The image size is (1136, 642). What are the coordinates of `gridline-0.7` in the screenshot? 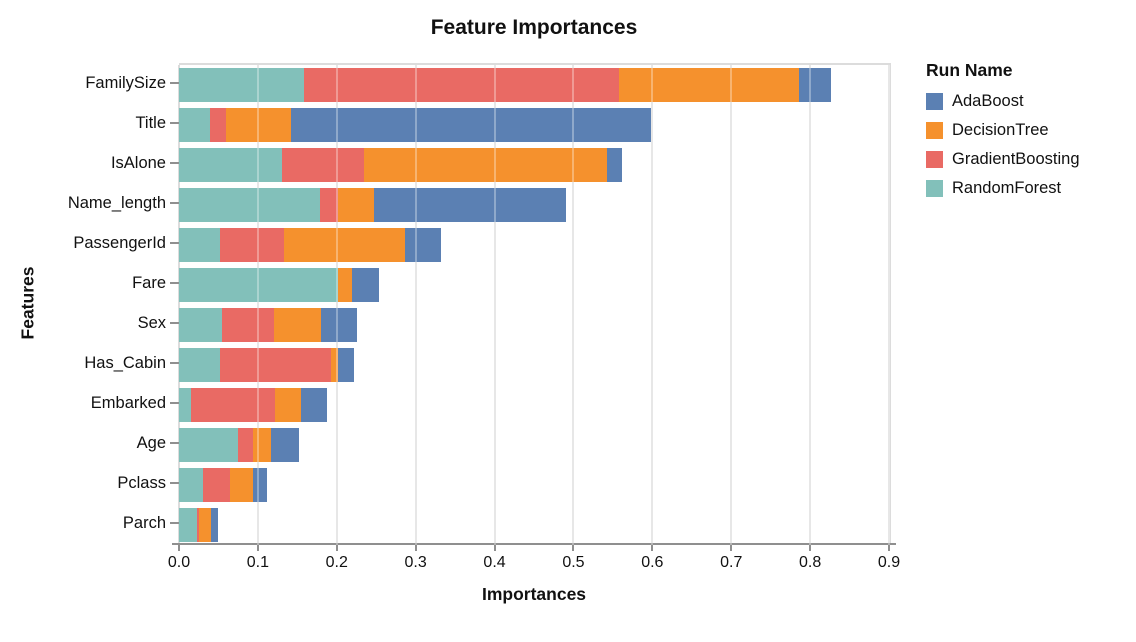 It's located at (731, 305).